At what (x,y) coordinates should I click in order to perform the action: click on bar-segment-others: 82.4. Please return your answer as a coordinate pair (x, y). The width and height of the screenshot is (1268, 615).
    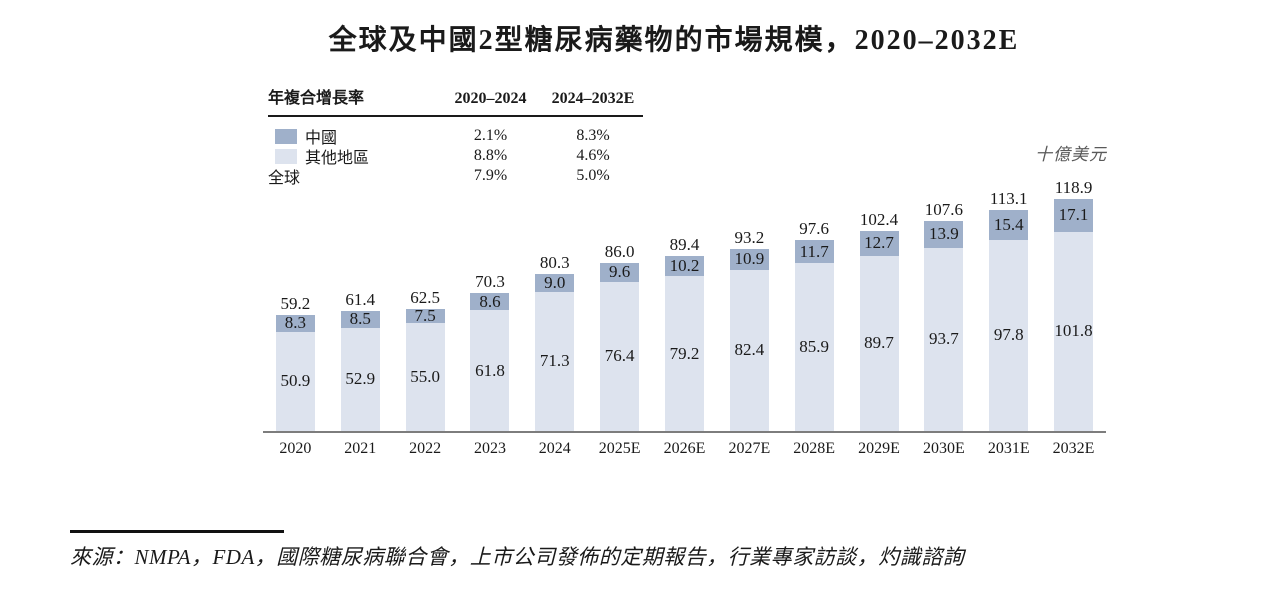
    Looking at the image, I should click on (749, 350).